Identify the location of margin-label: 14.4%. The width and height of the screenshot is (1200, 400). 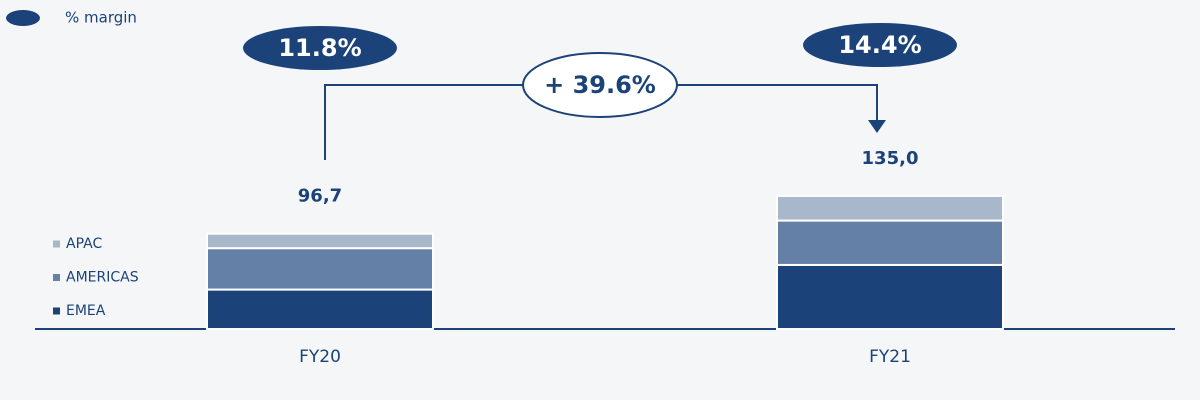
(879, 45).